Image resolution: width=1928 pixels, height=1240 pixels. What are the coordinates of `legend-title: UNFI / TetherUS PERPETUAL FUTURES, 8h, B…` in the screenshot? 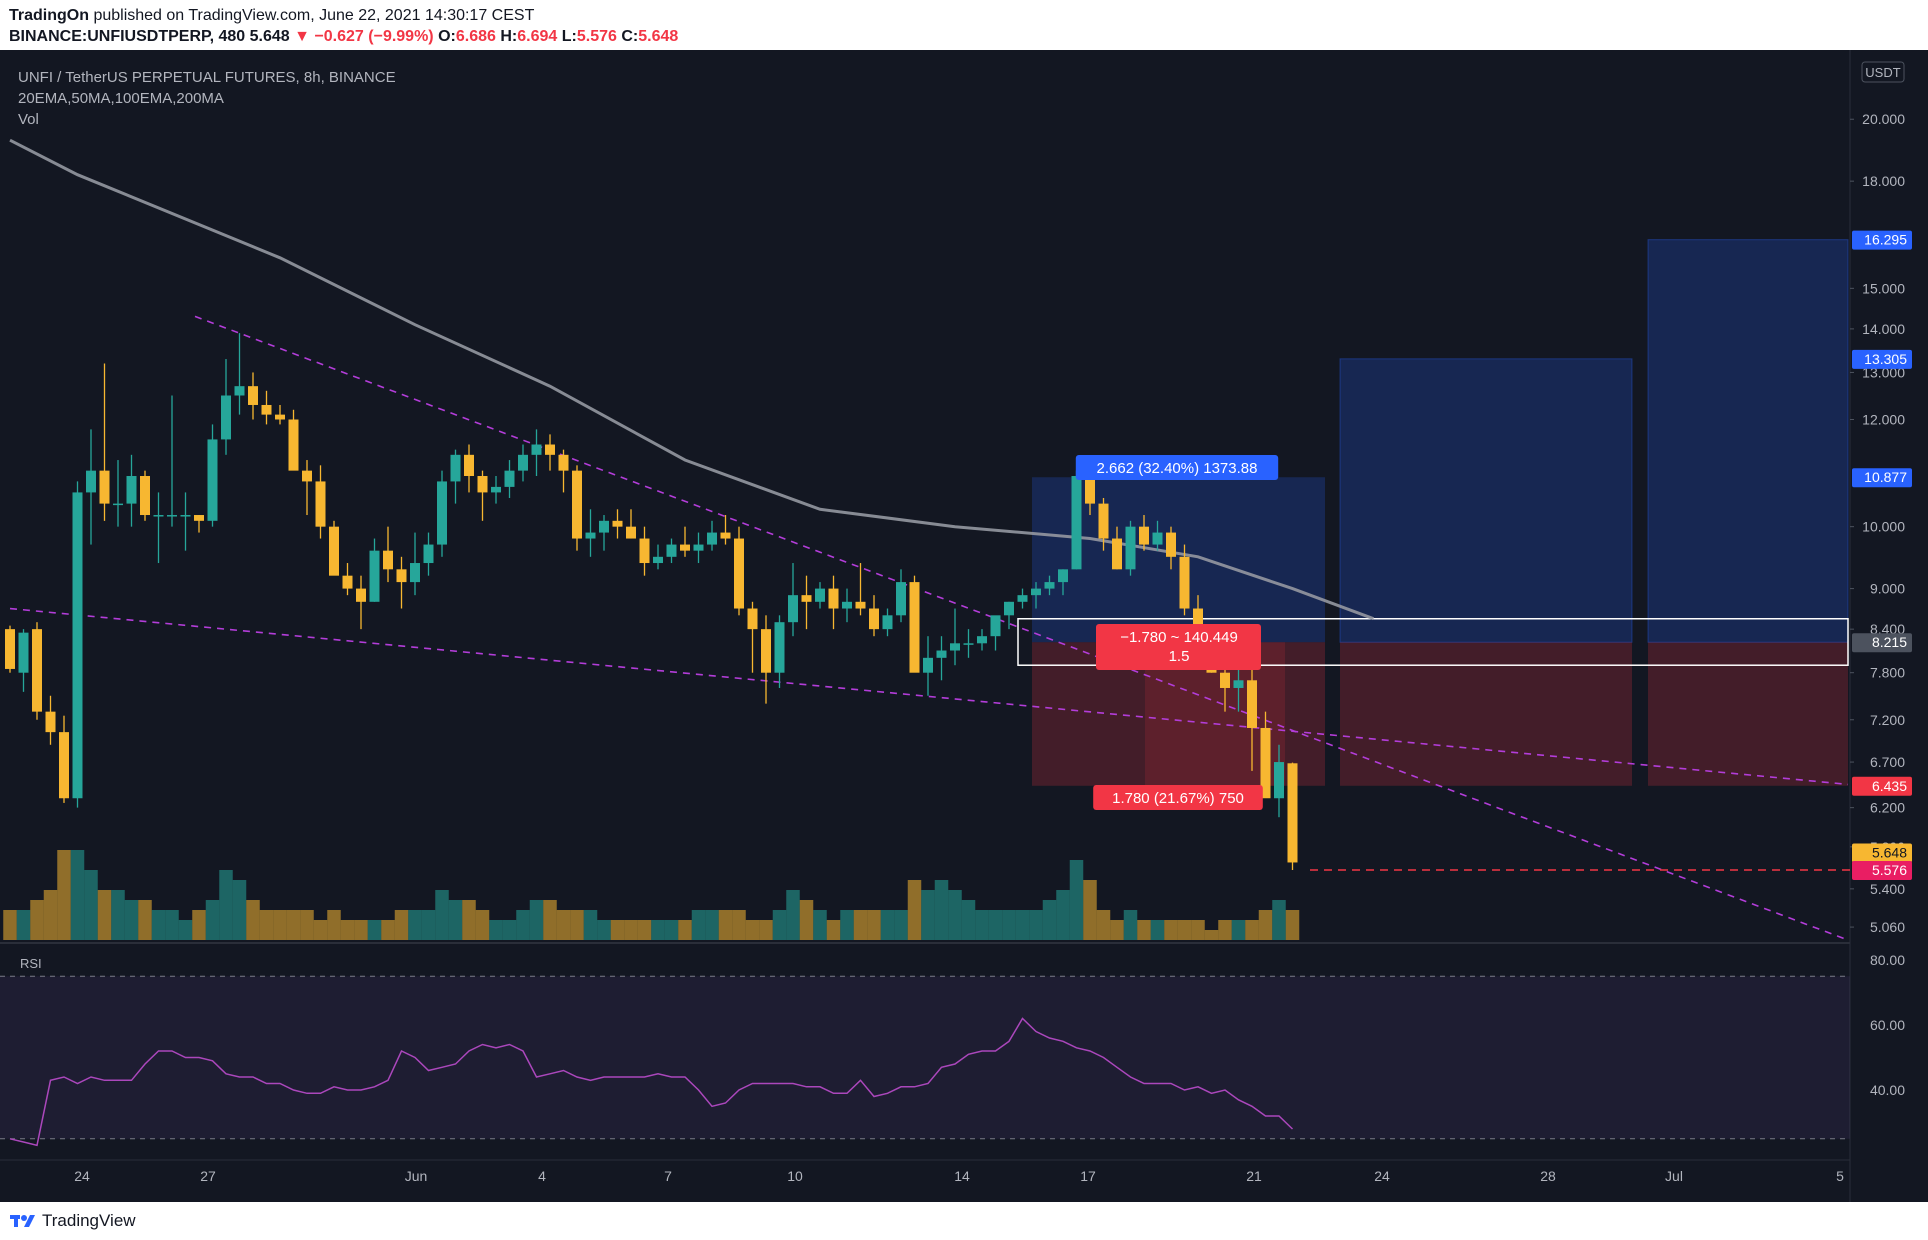 It's located at (207, 77).